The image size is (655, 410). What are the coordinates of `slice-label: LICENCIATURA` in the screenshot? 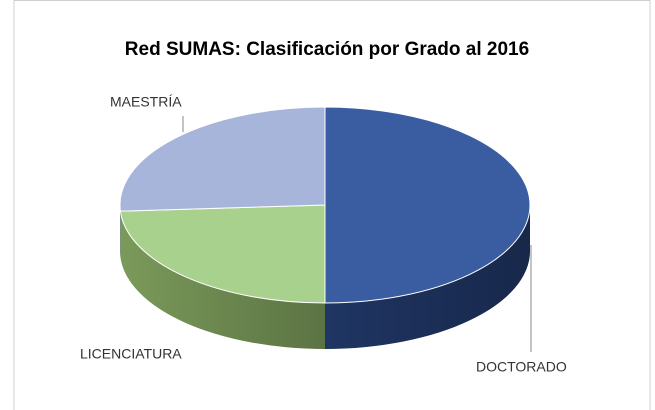 It's located at (131, 354).